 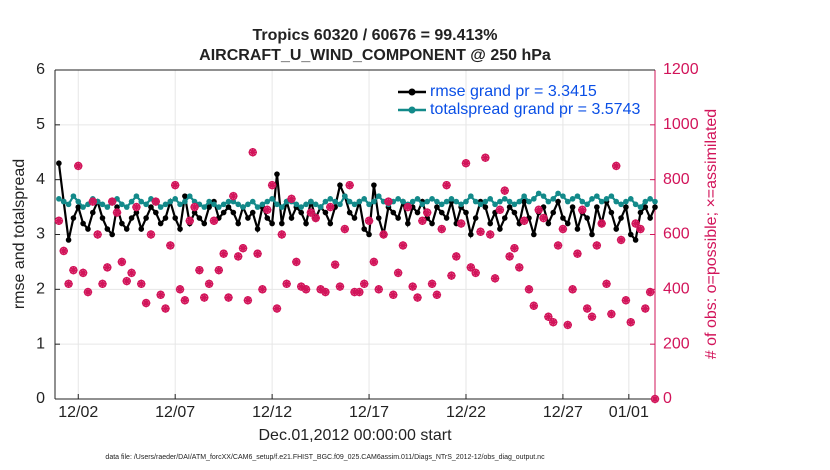 What do you see at coordinates (40, 124) in the screenshot?
I see `y-tick-label: 5` at bounding box center [40, 124].